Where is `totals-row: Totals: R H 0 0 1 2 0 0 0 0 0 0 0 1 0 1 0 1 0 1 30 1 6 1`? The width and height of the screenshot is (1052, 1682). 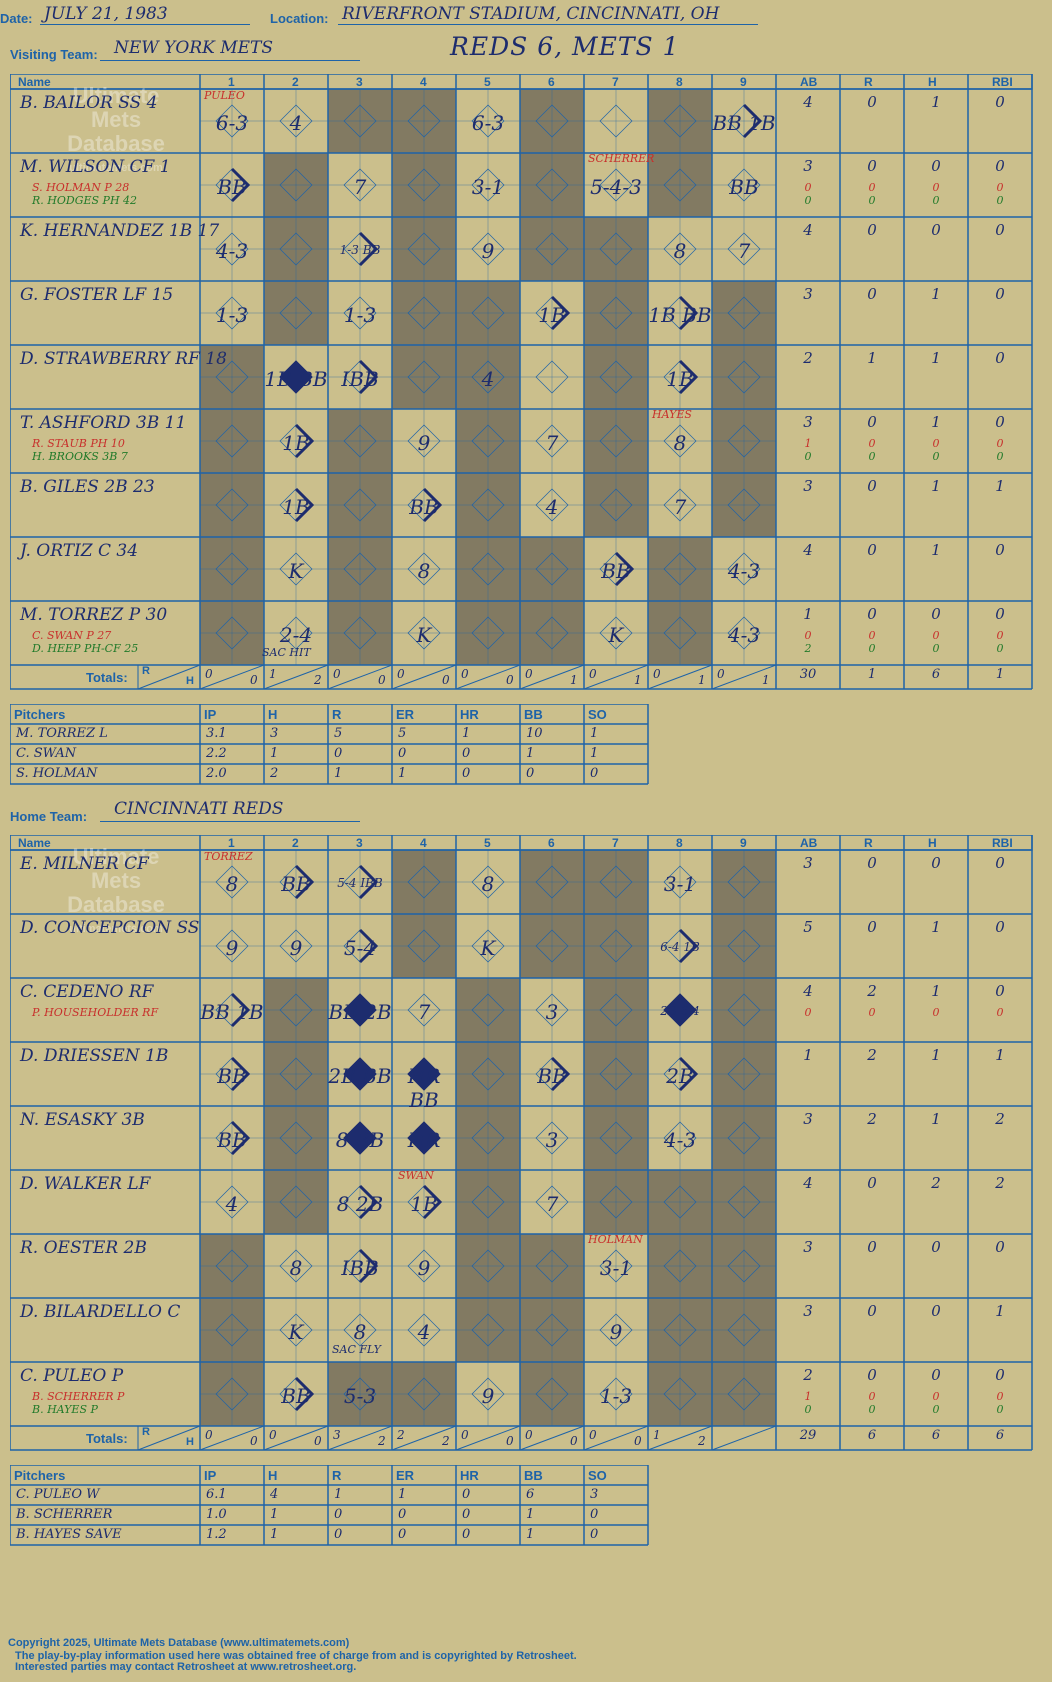 totals-row: Totals: R H 0 0 1 2 0 0 0 0 0 0 0 1 0 1 0 1 0 1 30 1 6 1 is located at coordinates (521, 677).